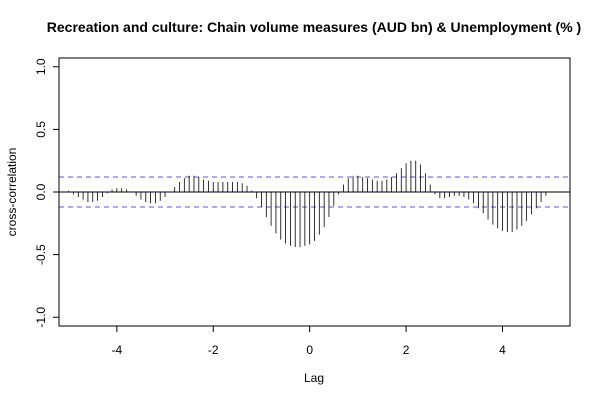 The image size is (600, 400). I want to click on x-tick-label: 2, so click(406, 350).